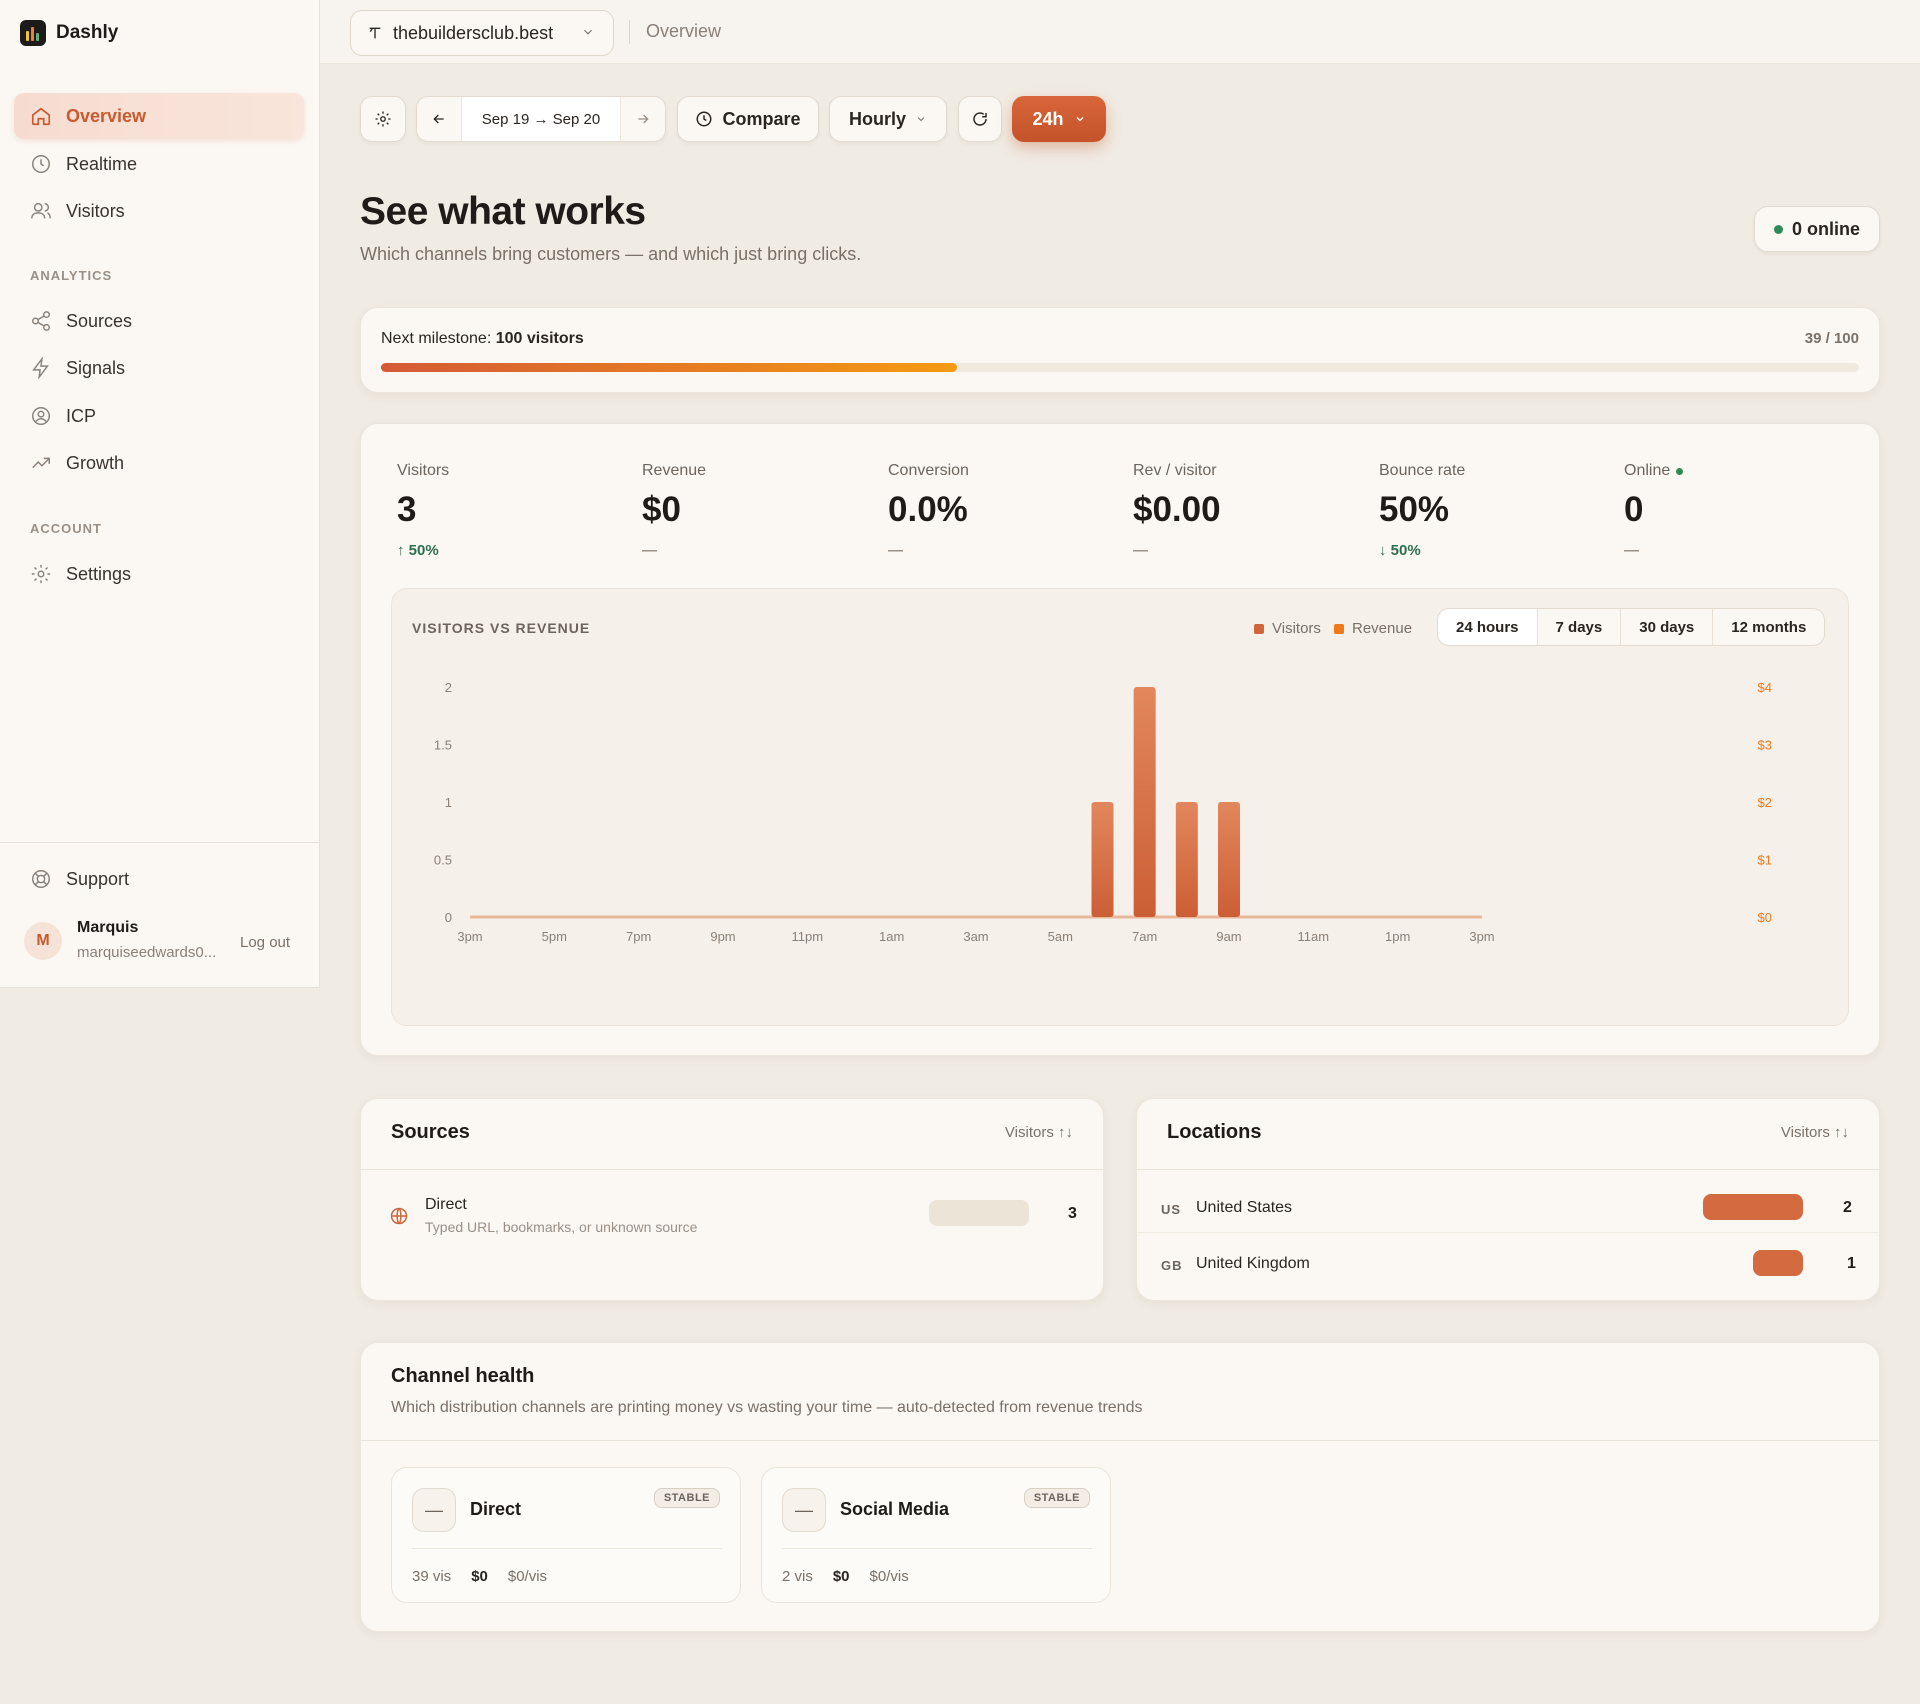 The height and width of the screenshot is (1704, 1920). What do you see at coordinates (1817, 229) in the screenshot?
I see `online-status-badge: 0 online` at bounding box center [1817, 229].